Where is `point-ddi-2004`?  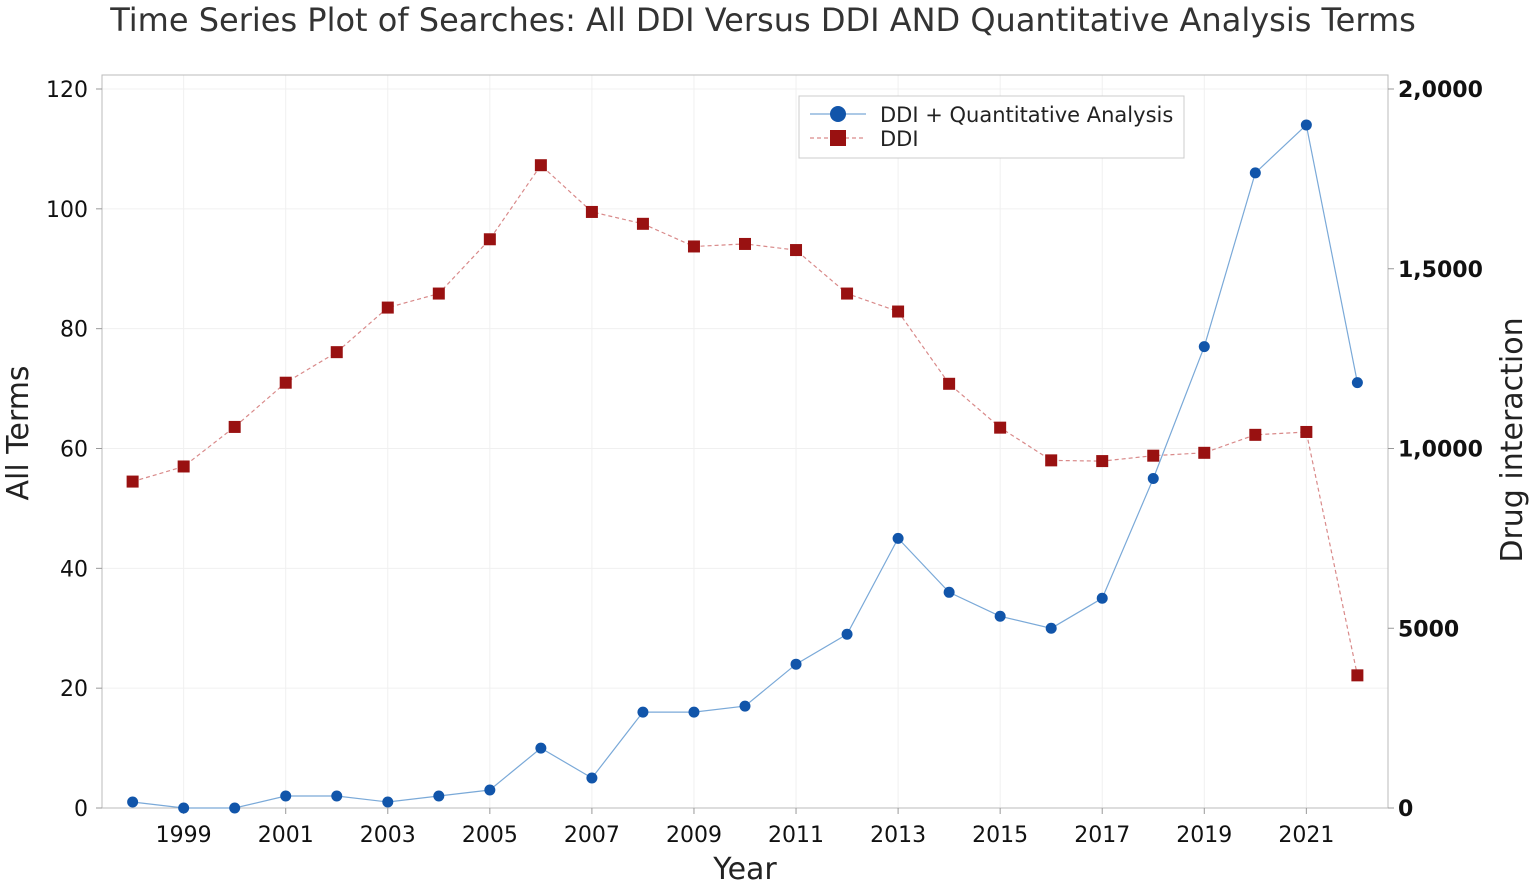 point-ddi-2004 is located at coordinates (438, 293).